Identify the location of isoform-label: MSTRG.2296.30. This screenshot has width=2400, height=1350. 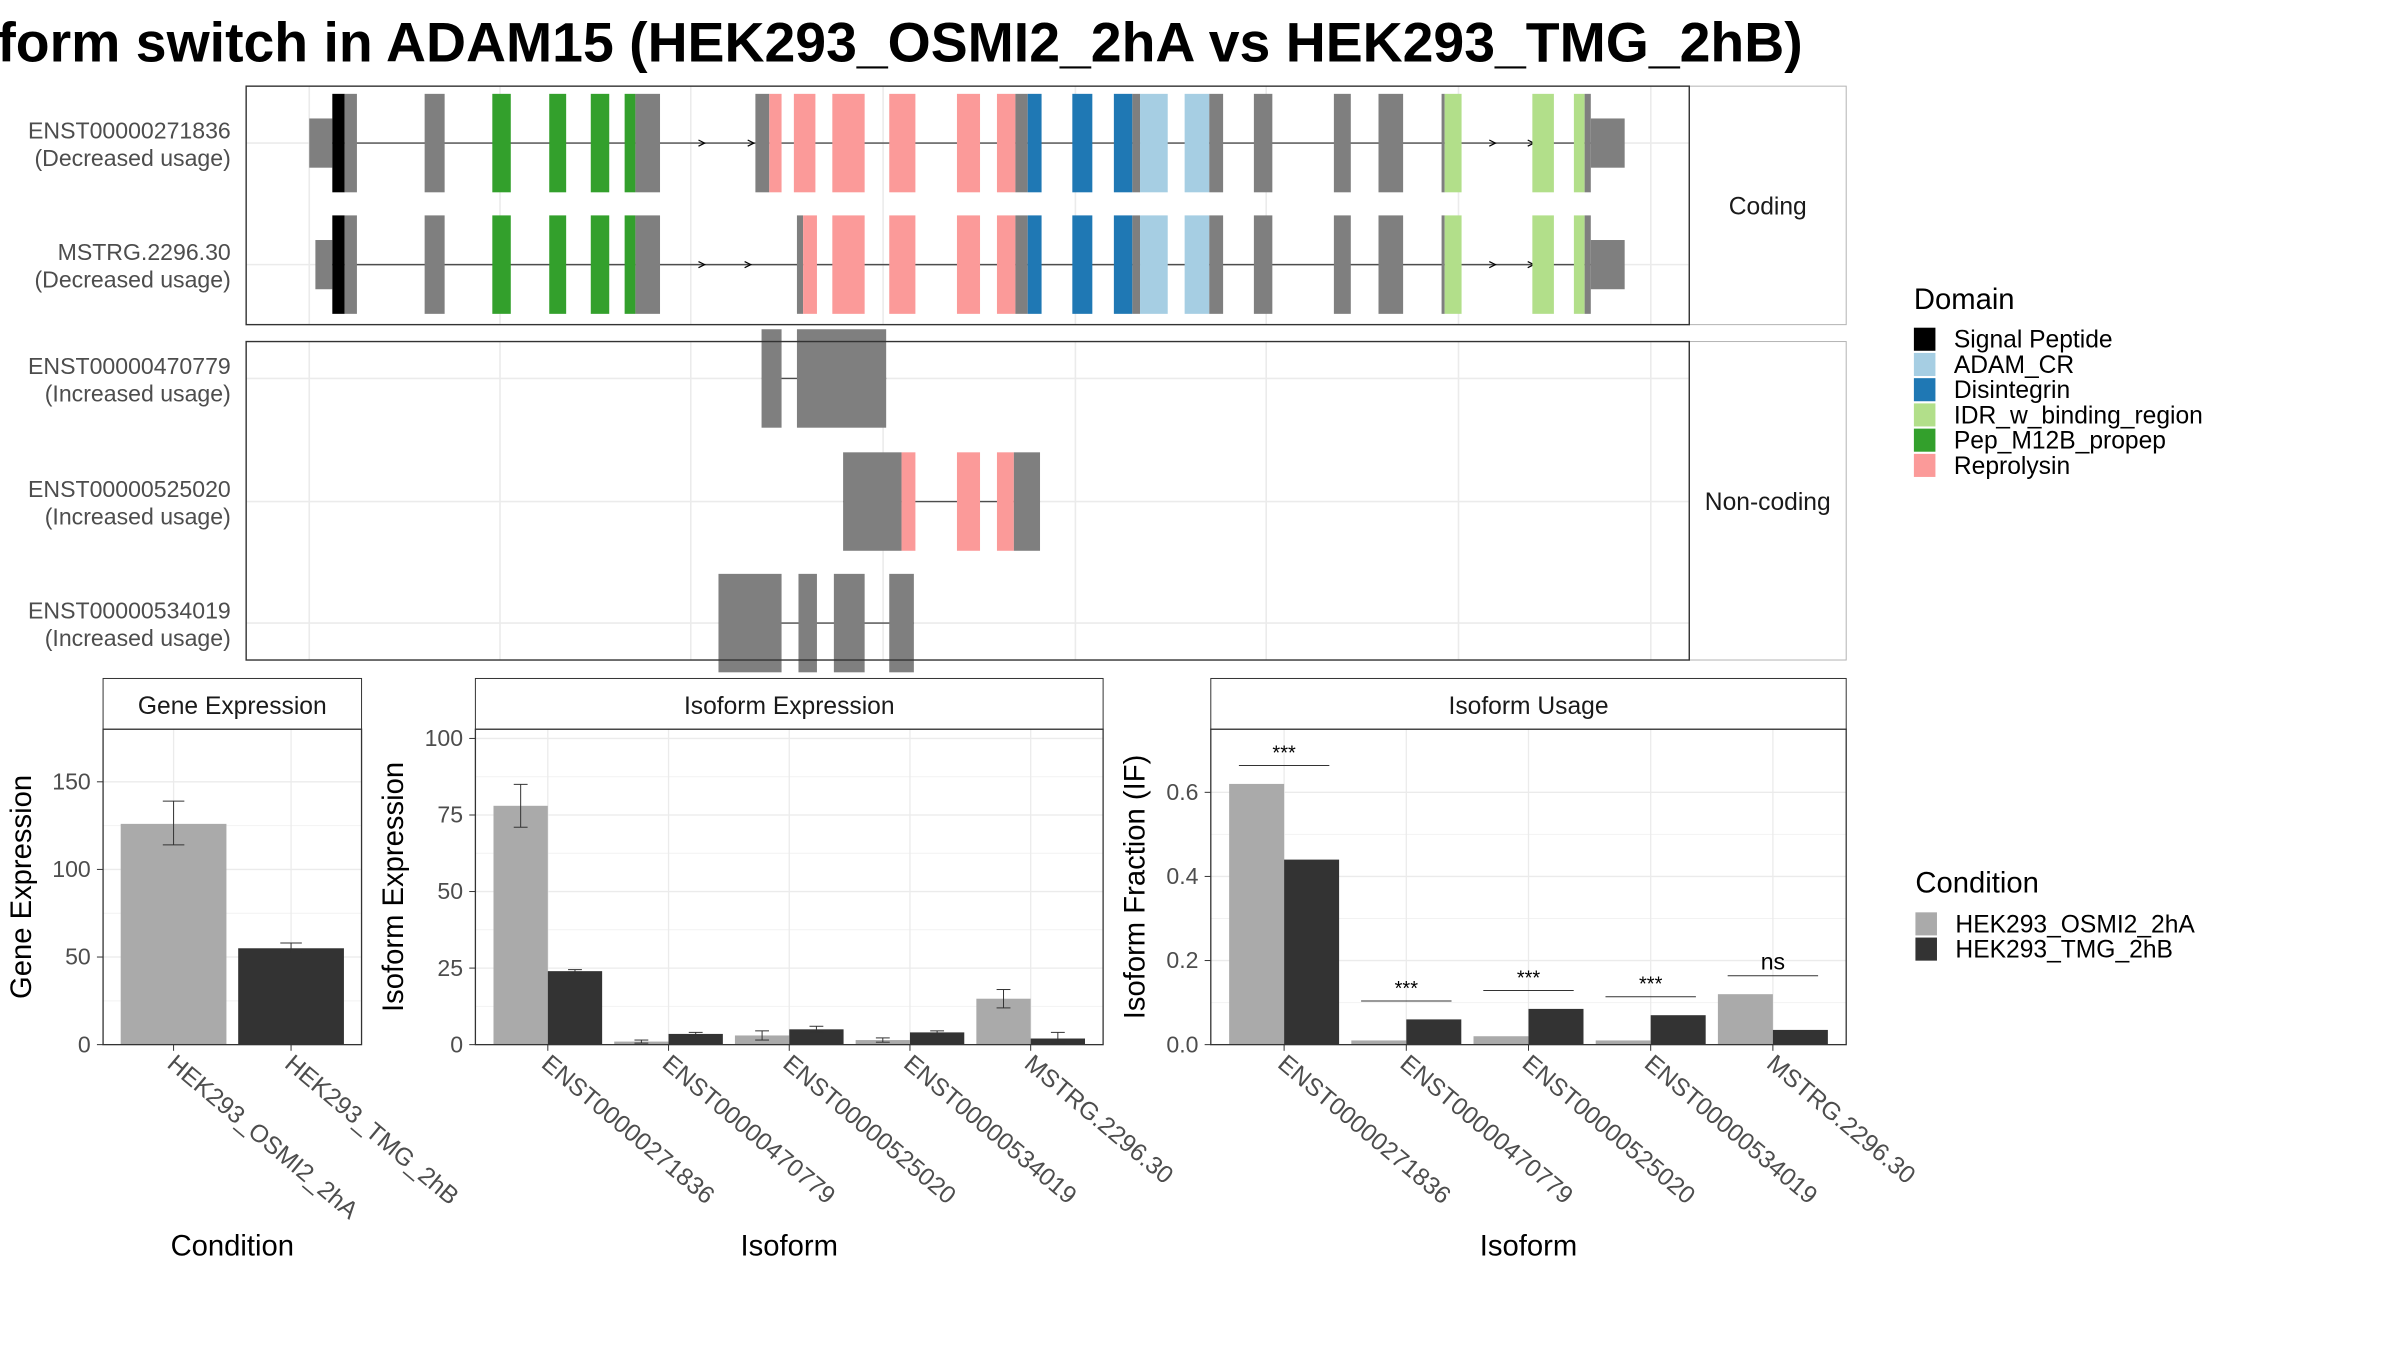
(144, 252).